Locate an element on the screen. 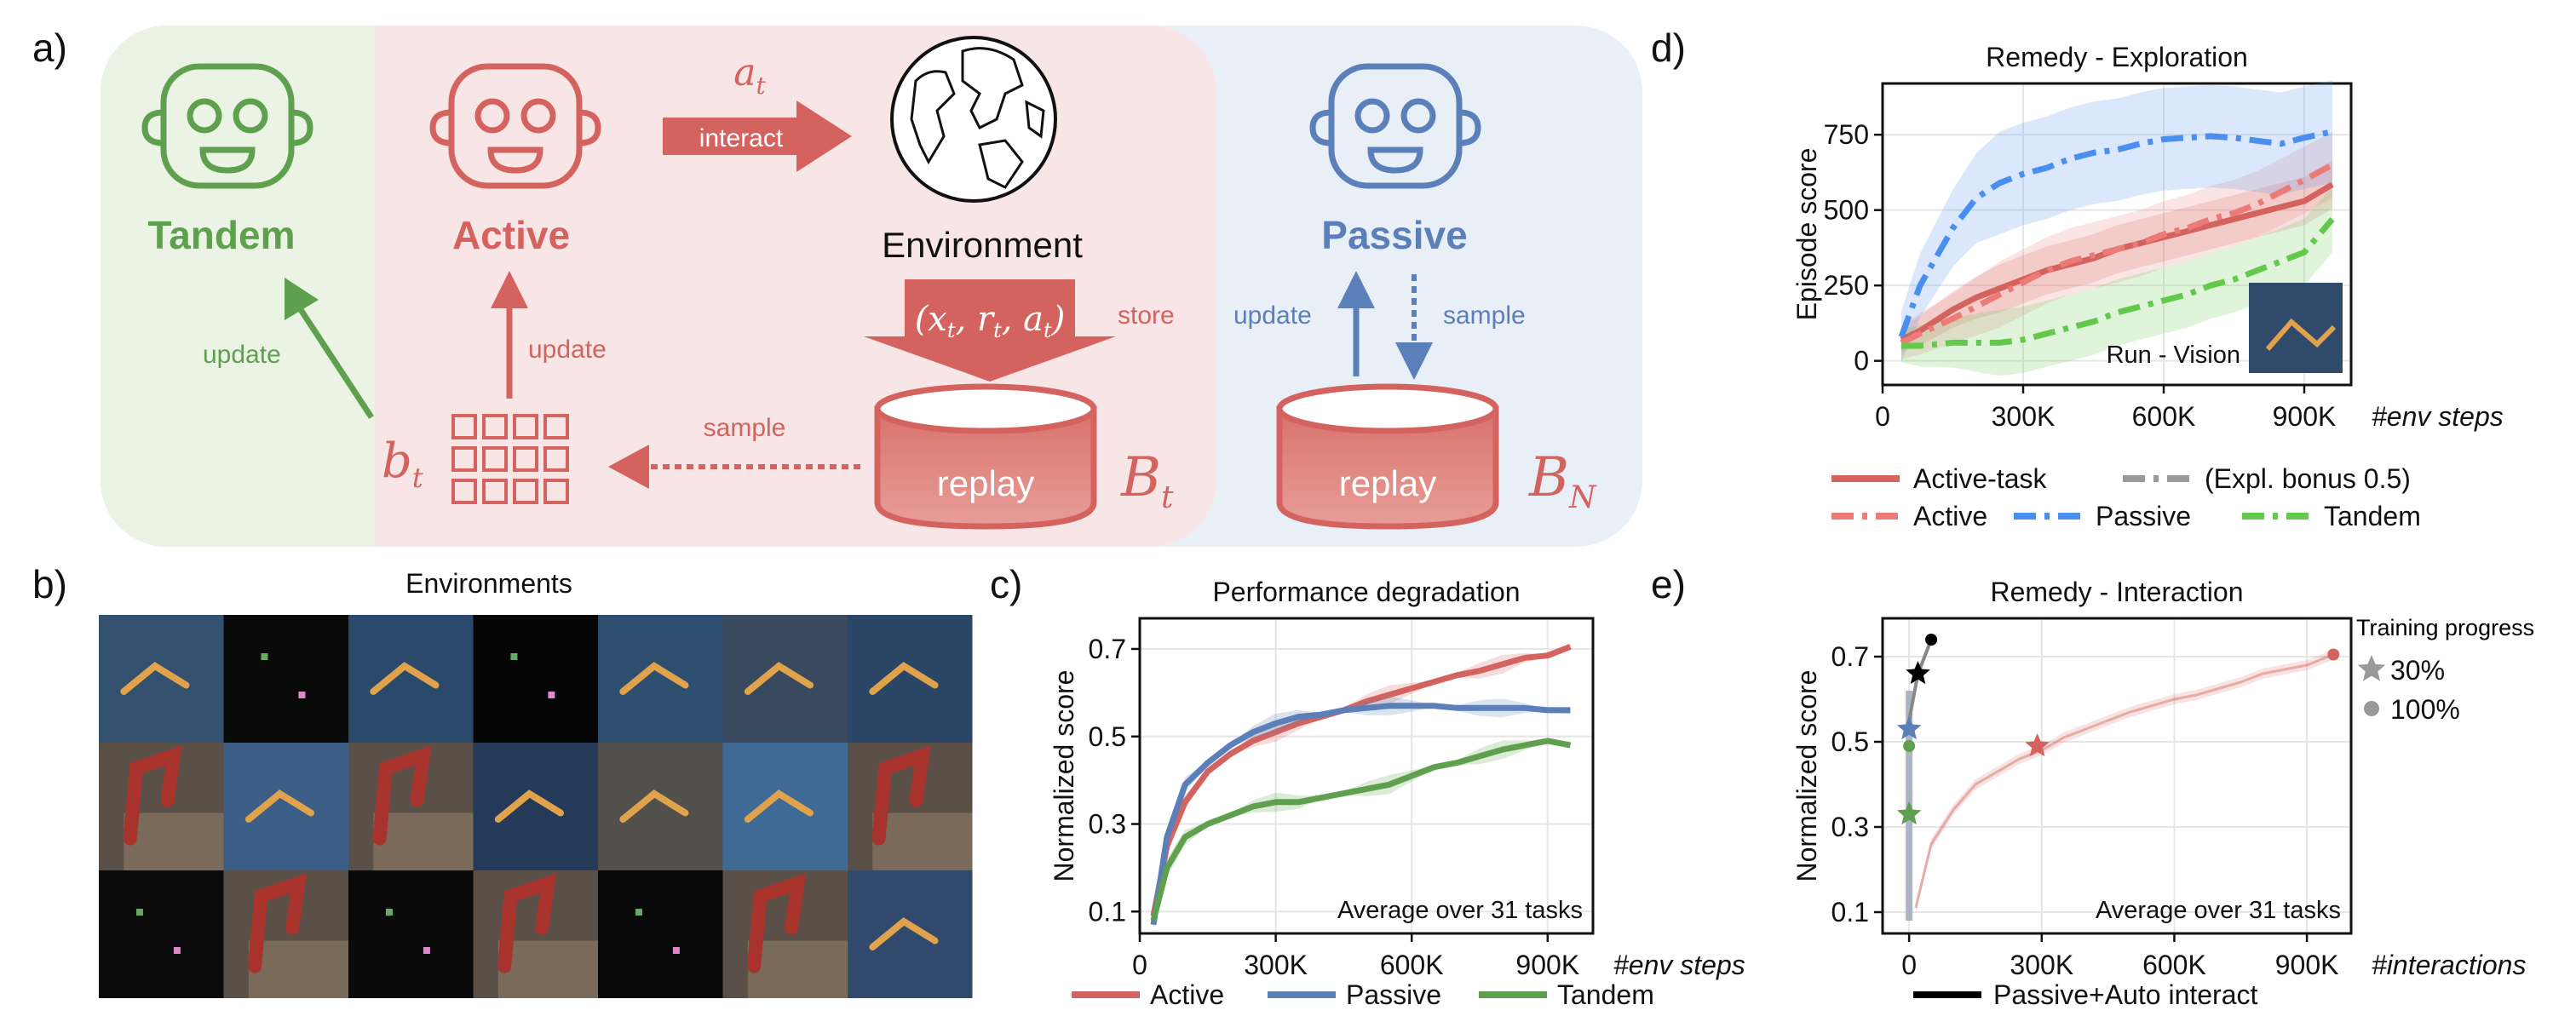 Image resolution: width=2576 pixels, height=1022 pixels. environments-title: Environments is located at coordinates (489, 583).